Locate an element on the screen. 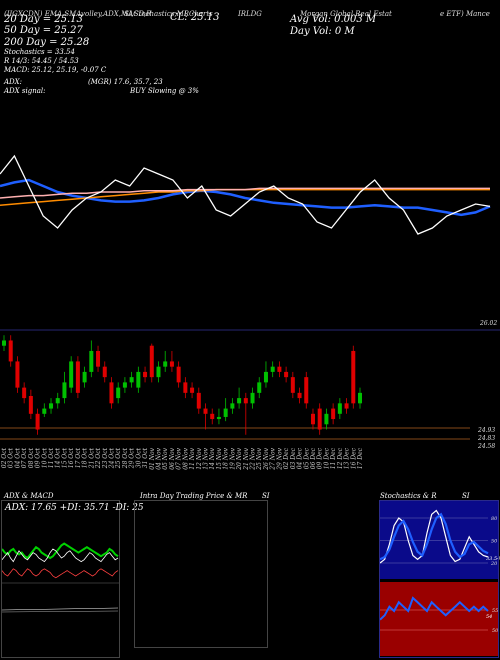 The width and height of the screenshot is (500, 660). close-label: CL: 25.13 is located at coordinates (195, 17).